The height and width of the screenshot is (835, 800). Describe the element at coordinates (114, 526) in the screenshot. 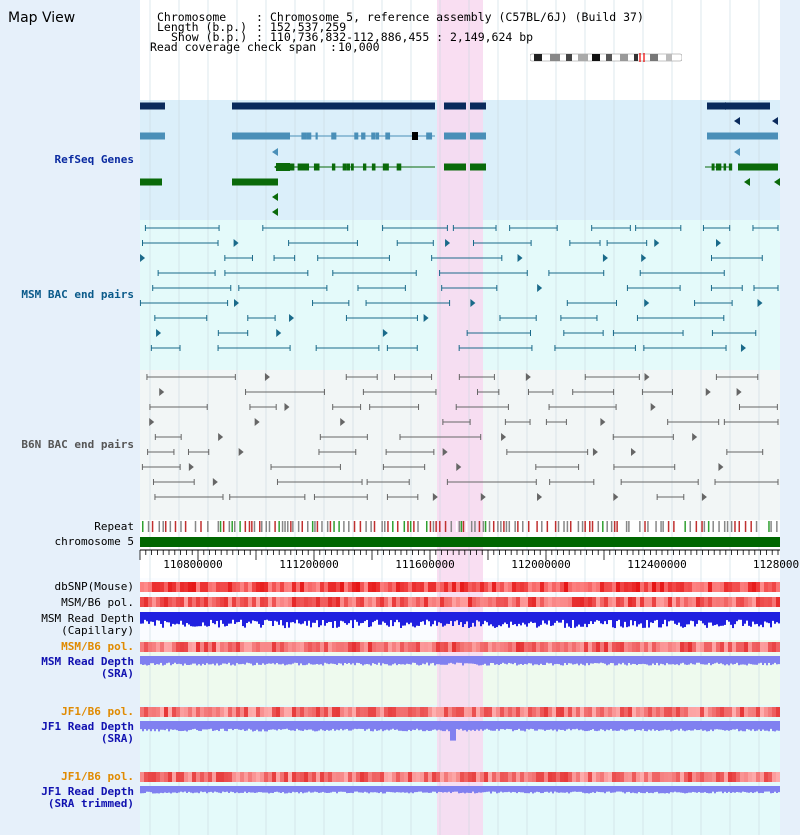

I see `track-label-repeat: Repeat` at that location.